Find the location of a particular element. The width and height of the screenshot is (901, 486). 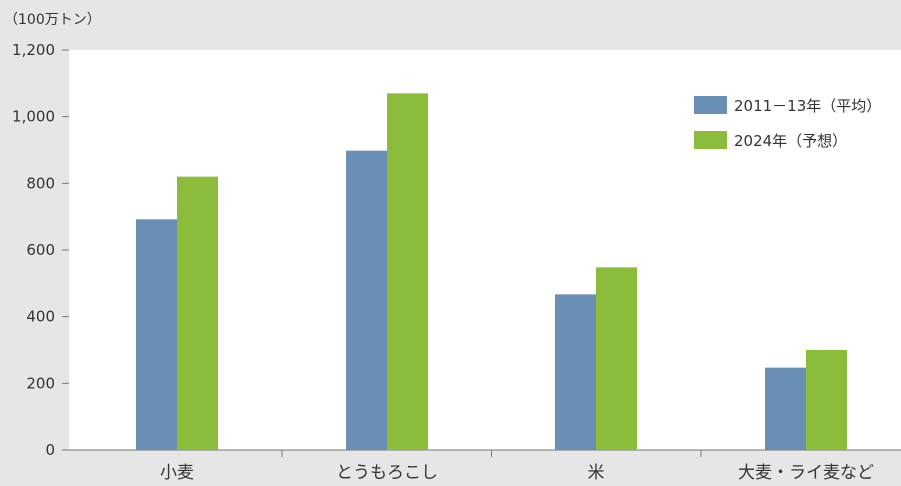

x-category-label: とうもろこし is located at coordinates (387, 473).